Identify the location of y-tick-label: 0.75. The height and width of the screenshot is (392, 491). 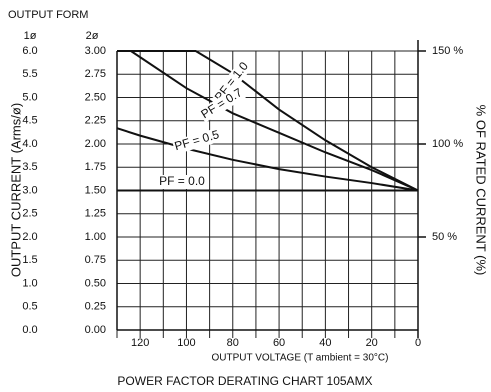
(95, 260).